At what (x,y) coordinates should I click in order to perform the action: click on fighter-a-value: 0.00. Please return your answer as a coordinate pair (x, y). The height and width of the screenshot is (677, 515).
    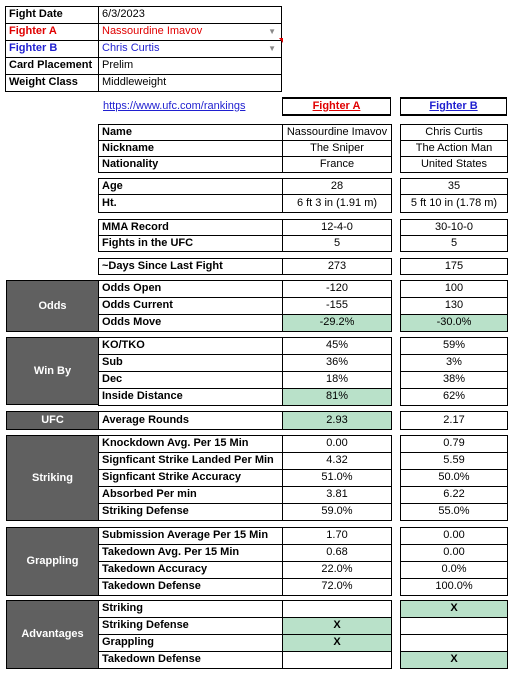
    Looking at the image, I should click on (337, 444).